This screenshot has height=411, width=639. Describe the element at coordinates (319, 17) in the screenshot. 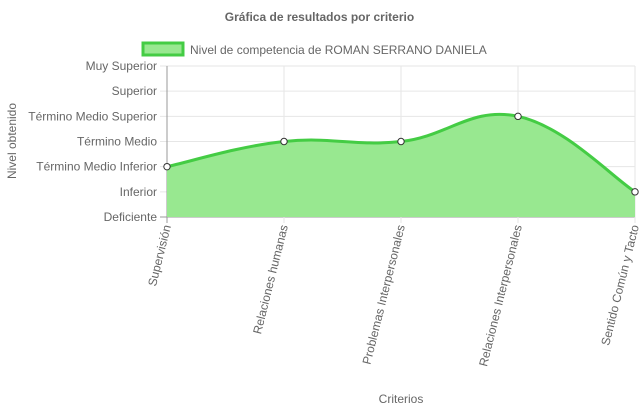

I see `chart-title: Gráfica de resultados por criterio` at that location.